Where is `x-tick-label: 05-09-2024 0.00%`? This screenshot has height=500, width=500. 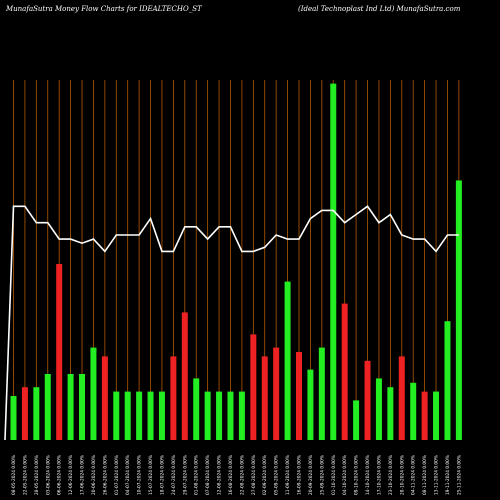
x-tick-label: 05-09-2024 0.00% is located at coordinates (277, 475).